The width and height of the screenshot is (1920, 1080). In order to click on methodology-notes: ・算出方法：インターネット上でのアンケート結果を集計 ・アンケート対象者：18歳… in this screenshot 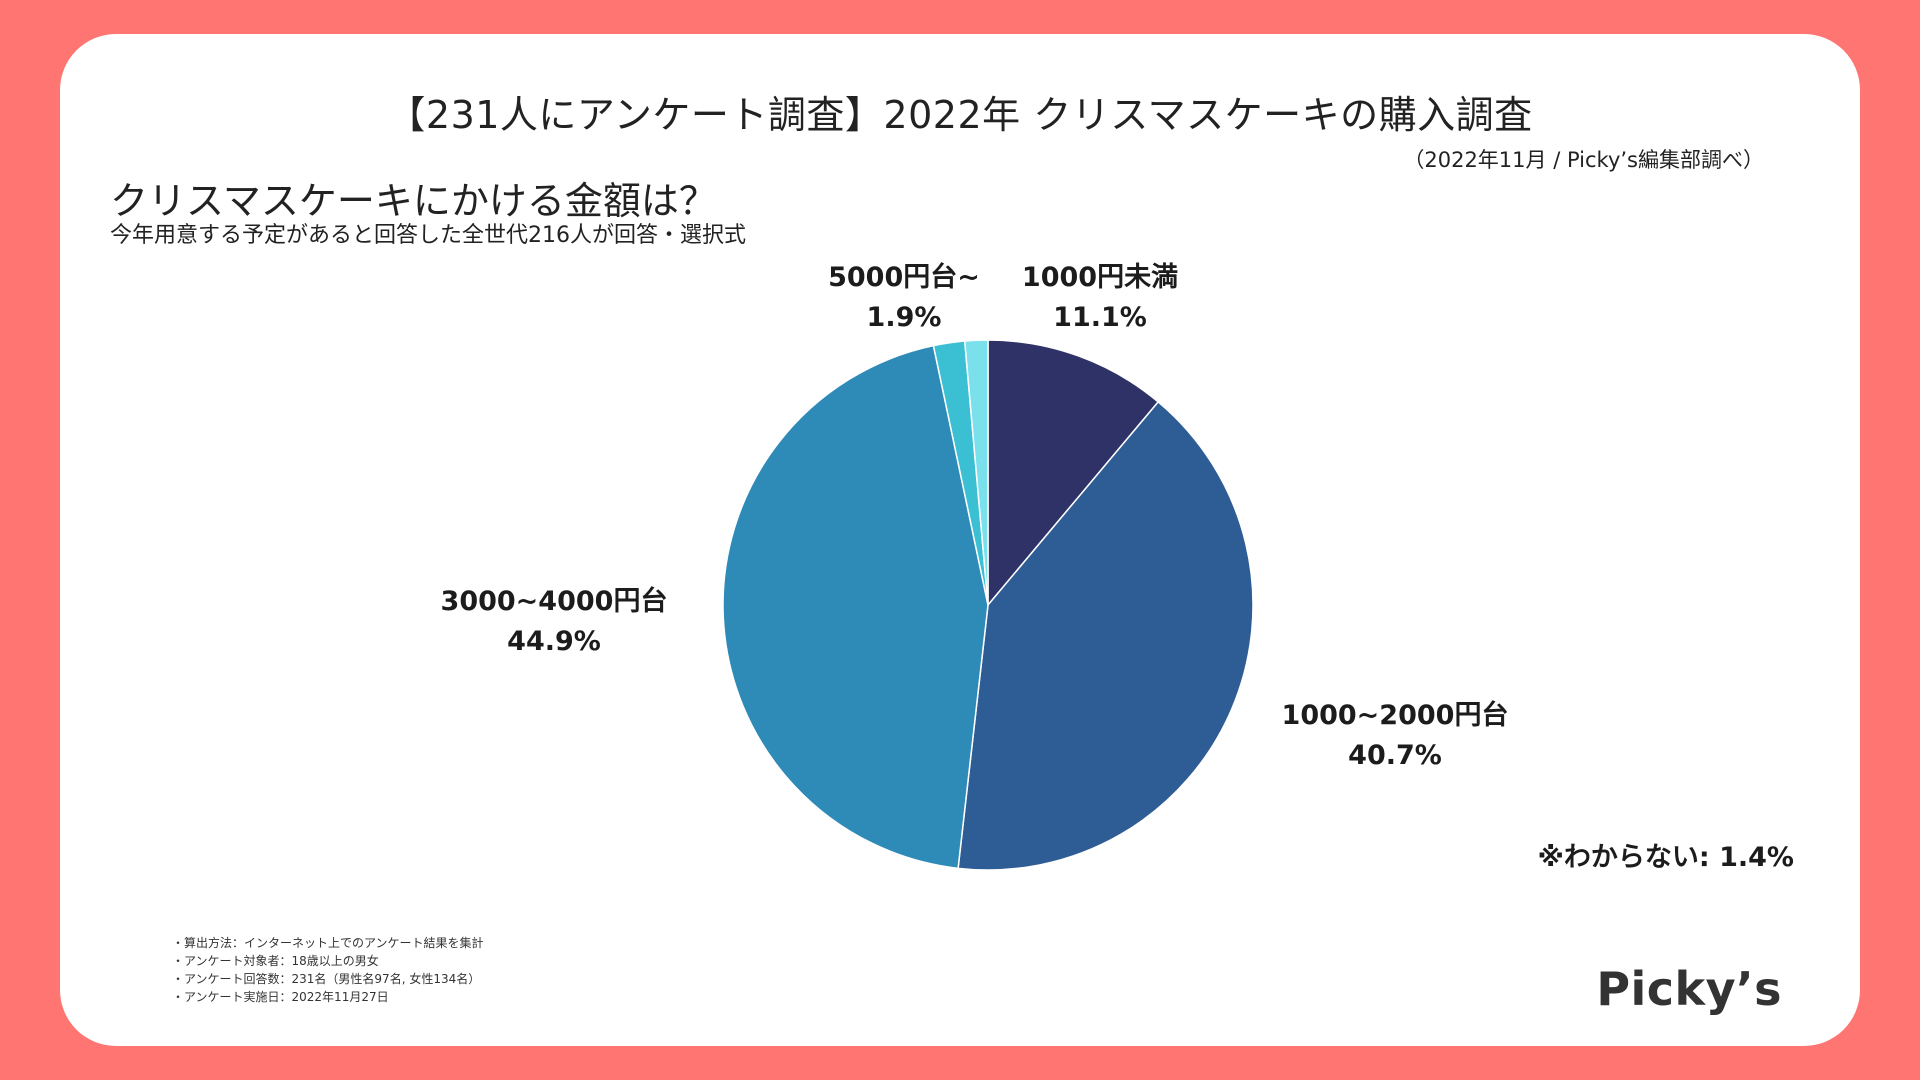, I will do `click(328, 970)`.